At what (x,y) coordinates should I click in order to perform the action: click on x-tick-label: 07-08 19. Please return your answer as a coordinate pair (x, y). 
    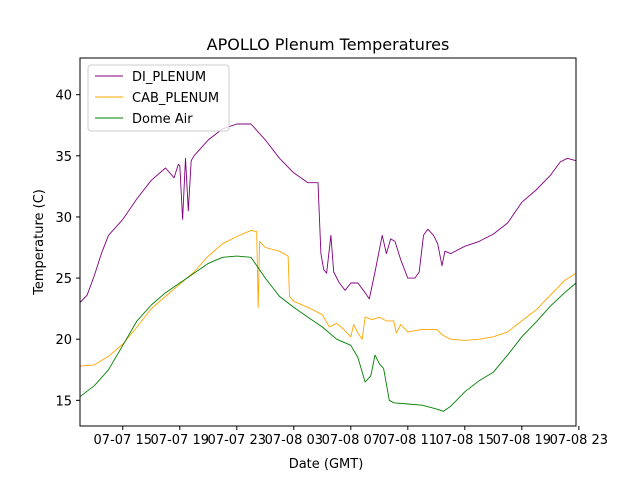
    Looking at the image, I should click on (522, 440).